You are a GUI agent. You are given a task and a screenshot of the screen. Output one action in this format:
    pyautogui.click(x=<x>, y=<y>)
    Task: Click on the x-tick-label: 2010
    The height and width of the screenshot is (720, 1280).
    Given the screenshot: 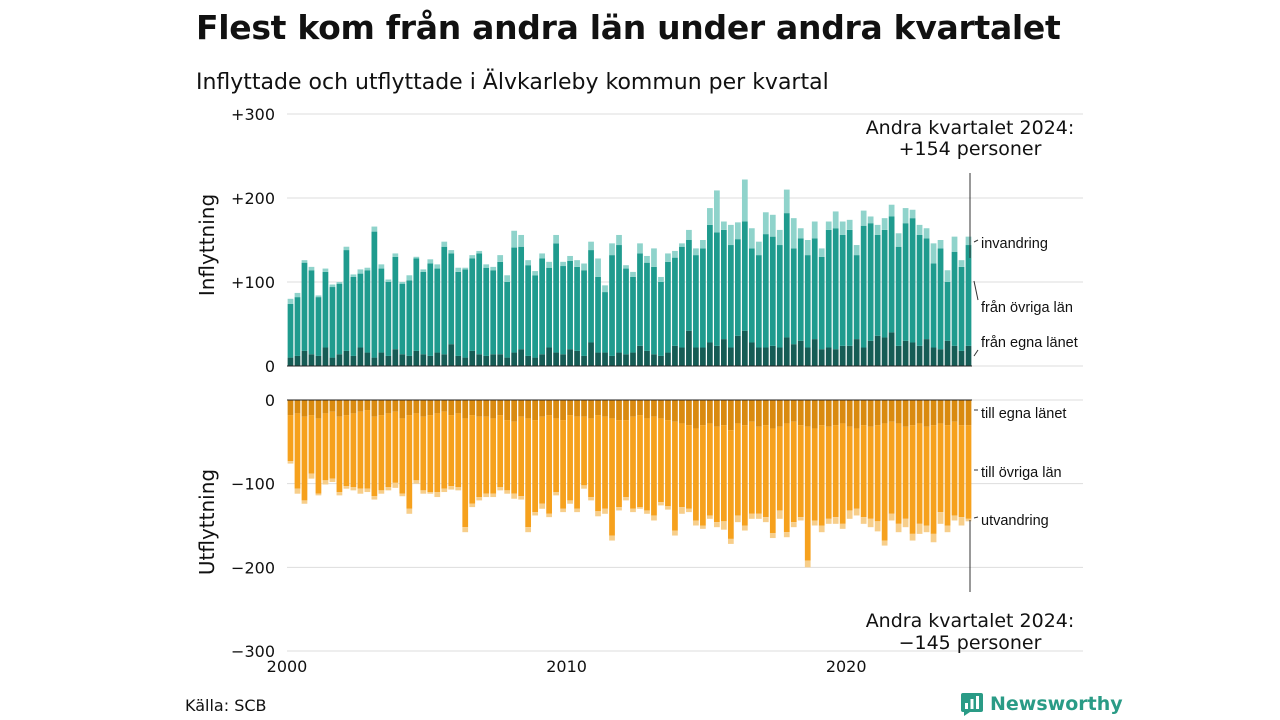 What is the action you would take?
    pyautogui.click(x=566, y=666)
    